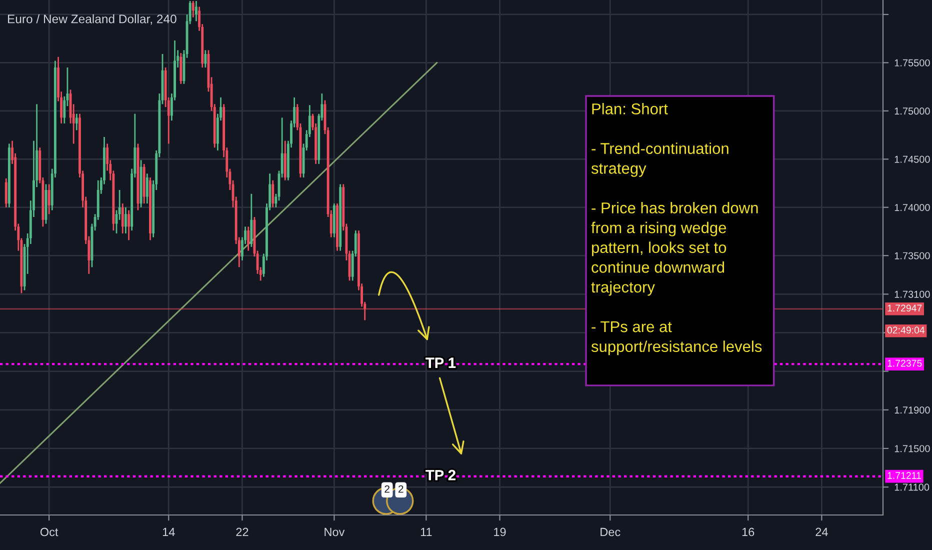  Describe the element at coordinates (912, 448) in the screenshot. I see `y-tick-label: 1.71500` at that location.